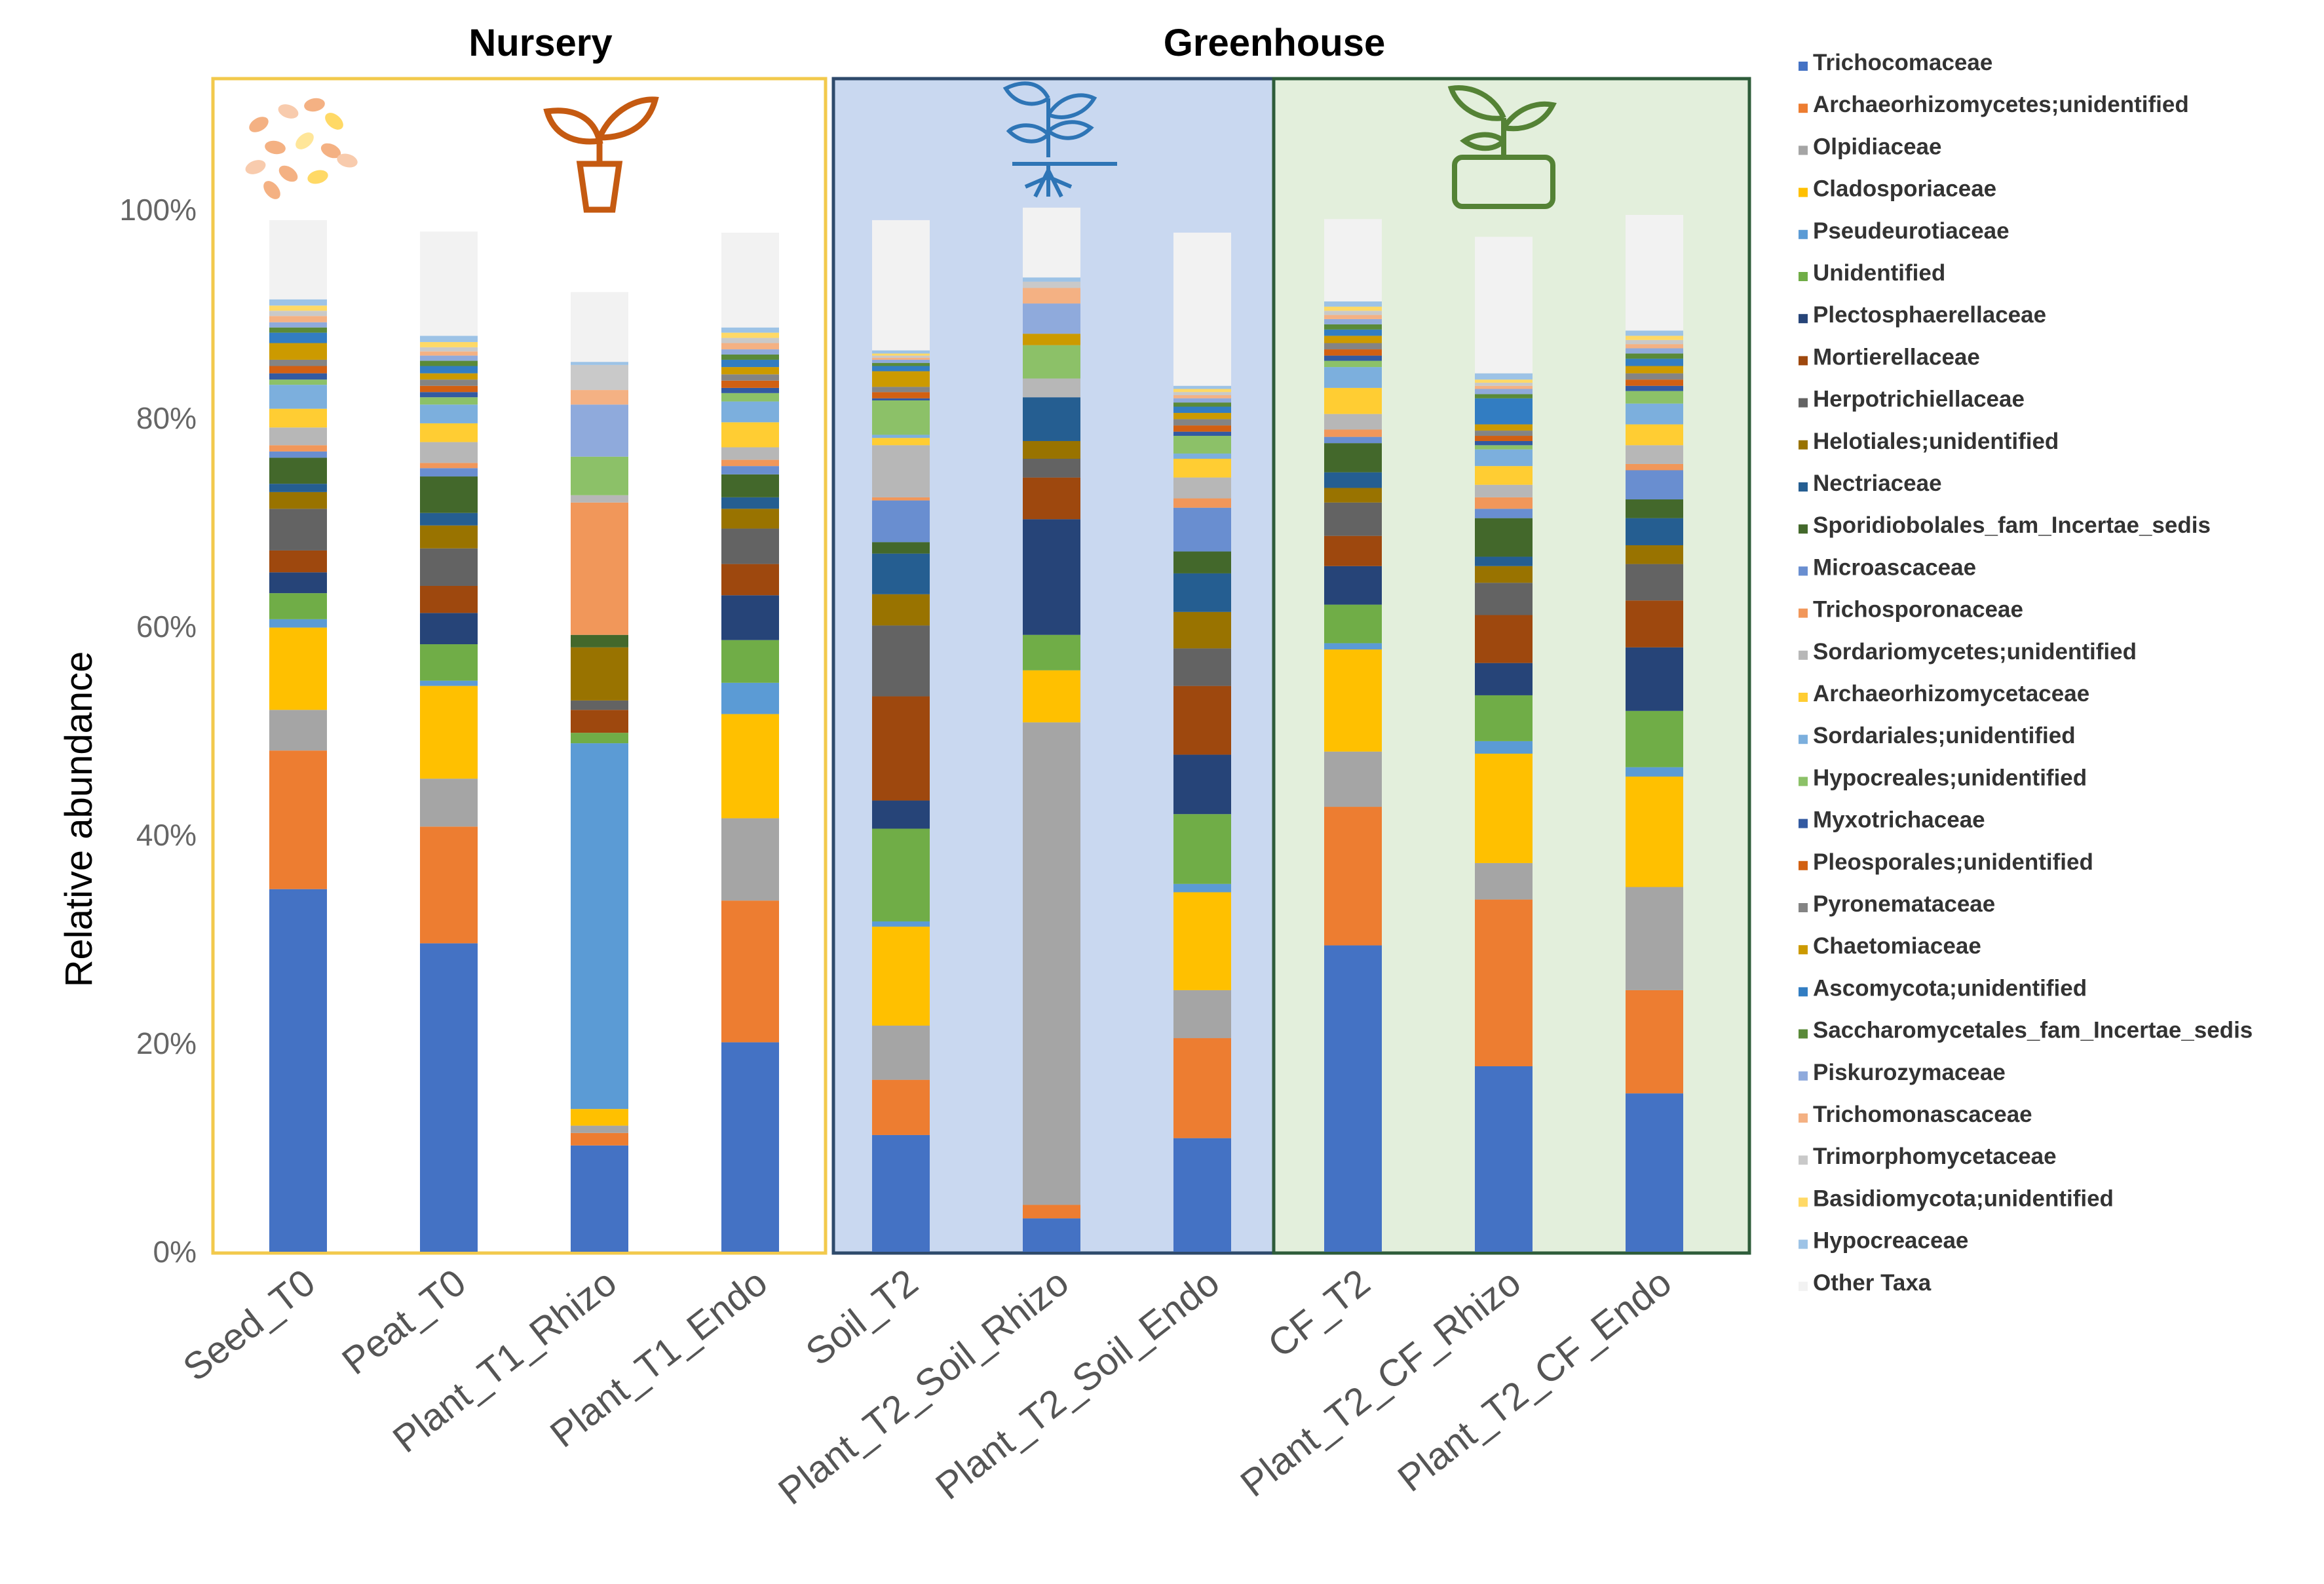 The width and height of the screenshot is (2324, 1584). Describe the element at coordinates (901, 147) in the screenshot. I see `panel-icons` at that location.